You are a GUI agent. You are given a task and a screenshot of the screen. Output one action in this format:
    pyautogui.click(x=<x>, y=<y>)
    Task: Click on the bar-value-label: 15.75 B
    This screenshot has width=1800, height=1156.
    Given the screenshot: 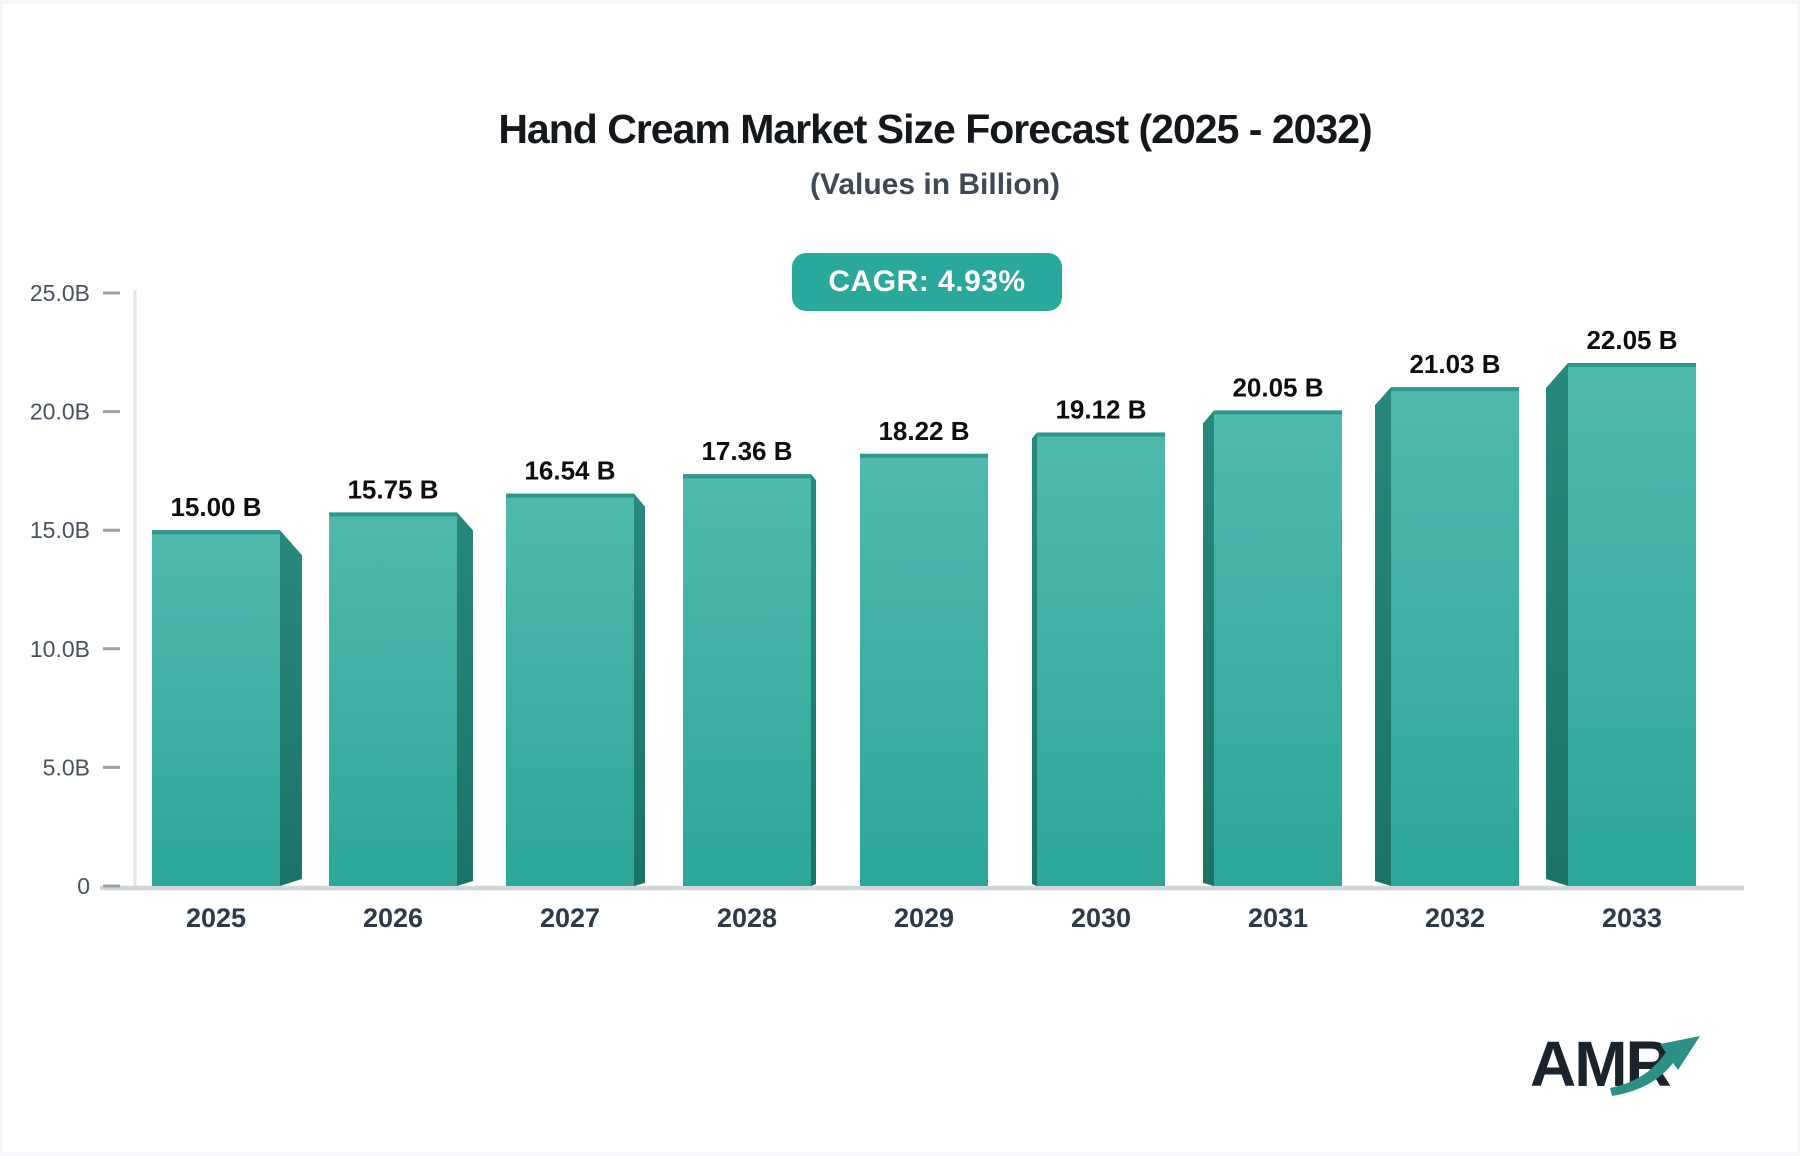 What is the action you would take?
    pyautogui.click(x=392, y=489)
    